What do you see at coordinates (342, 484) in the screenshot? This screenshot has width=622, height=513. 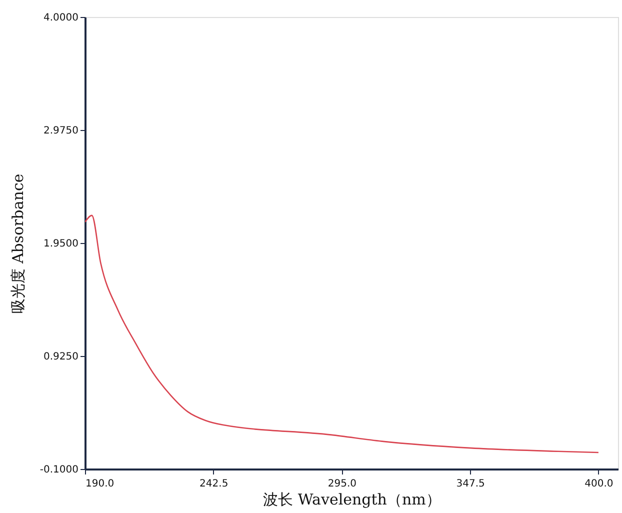 I see `x-tick-label: 295.0` at bounding box center [342, 484].